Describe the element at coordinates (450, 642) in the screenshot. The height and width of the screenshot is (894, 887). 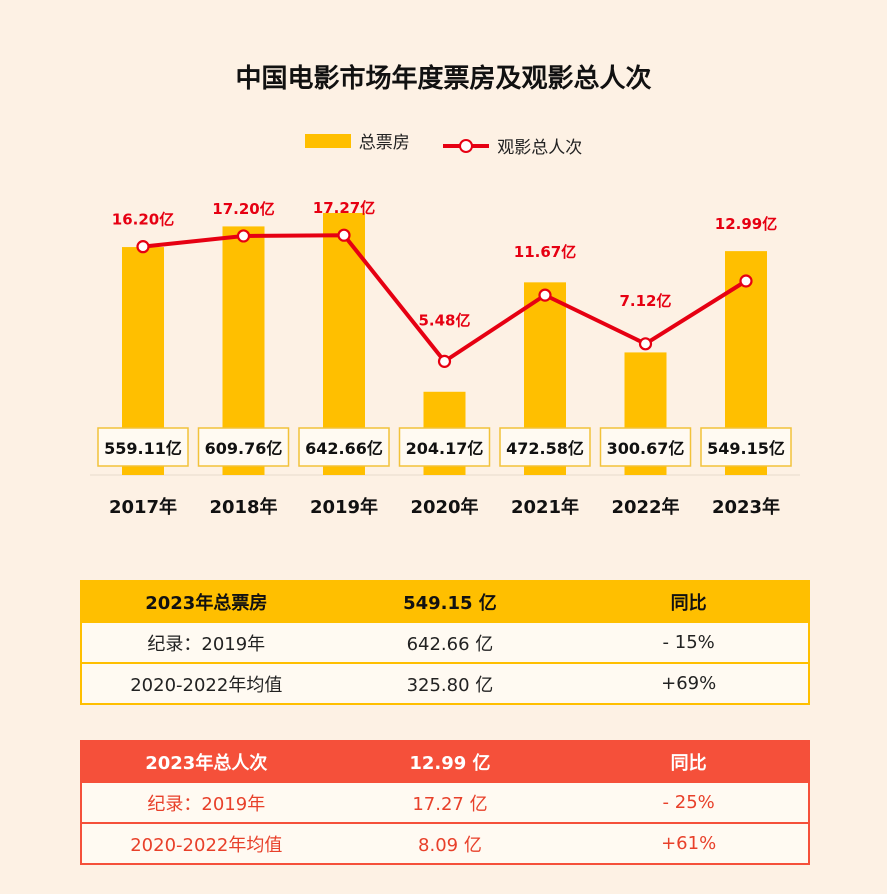
I see `table-cell: 642.66 亿` at that location.